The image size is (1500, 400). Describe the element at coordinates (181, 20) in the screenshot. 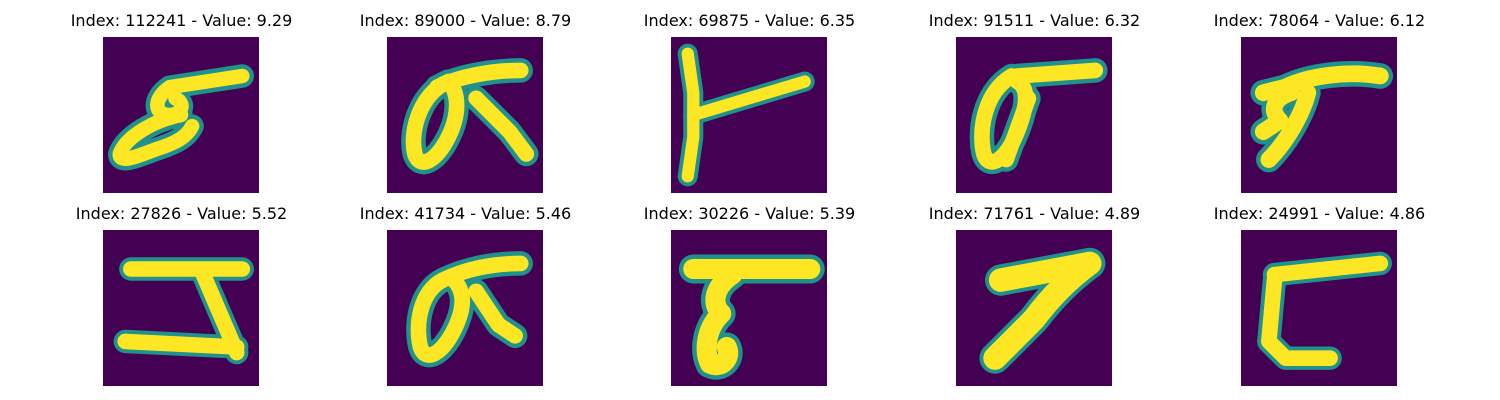

I see `panel-title: Index: 112241 - Value: 9.29` at that location.